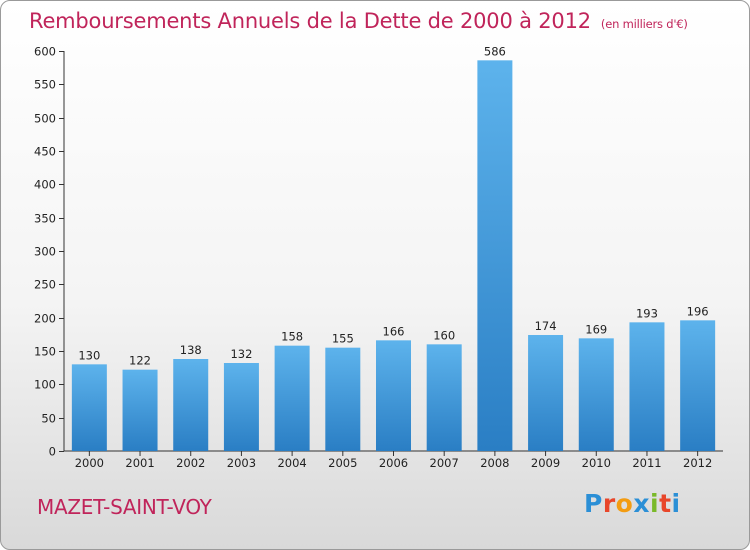 The image size is (750, 550). I want to click on bar-value-label: 196, so click(698, 311).